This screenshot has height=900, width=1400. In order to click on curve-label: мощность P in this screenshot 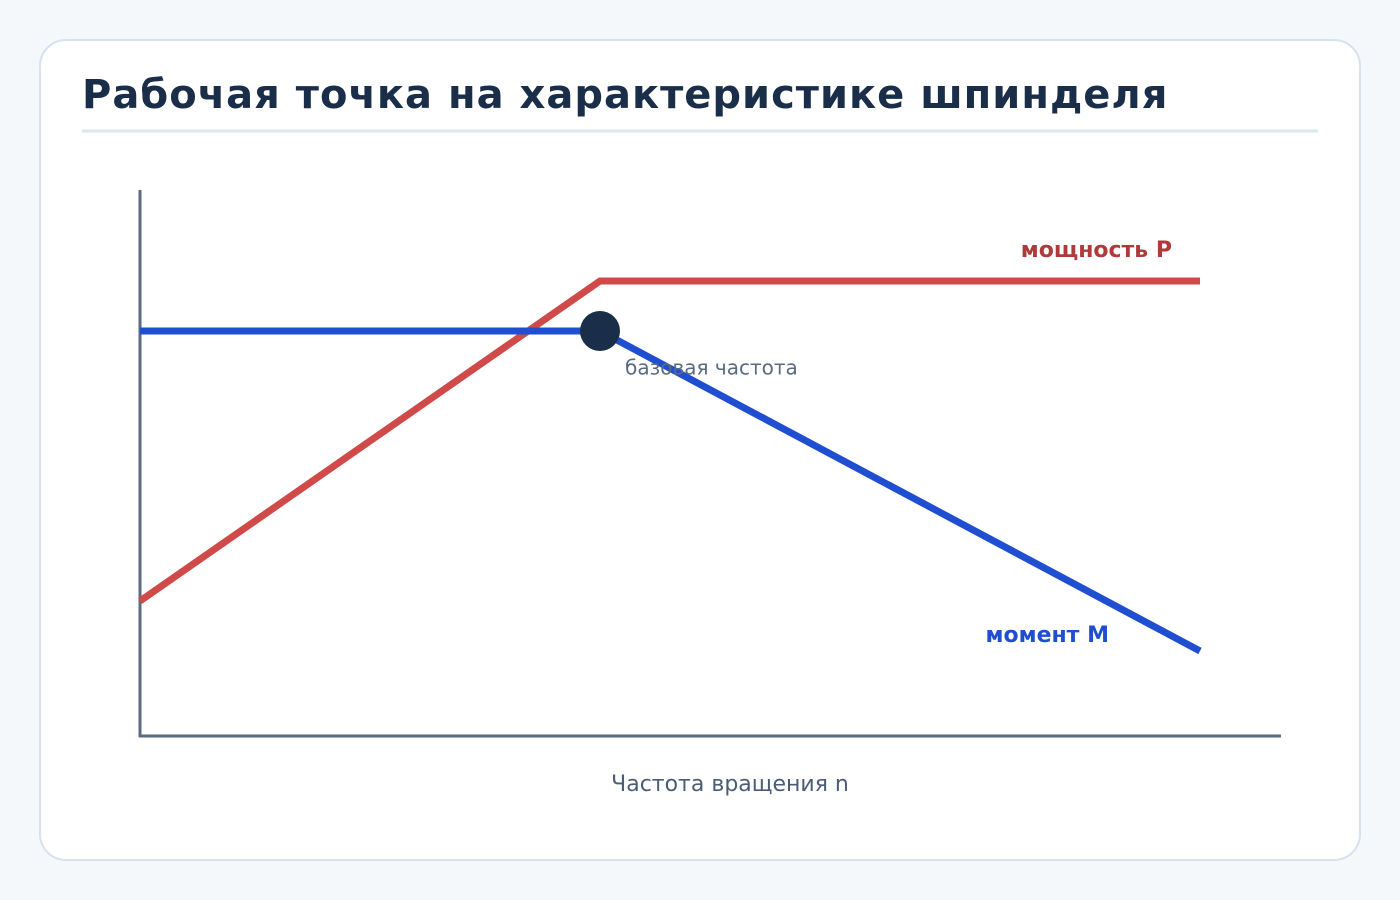, I will do `click(1096, 250)`.